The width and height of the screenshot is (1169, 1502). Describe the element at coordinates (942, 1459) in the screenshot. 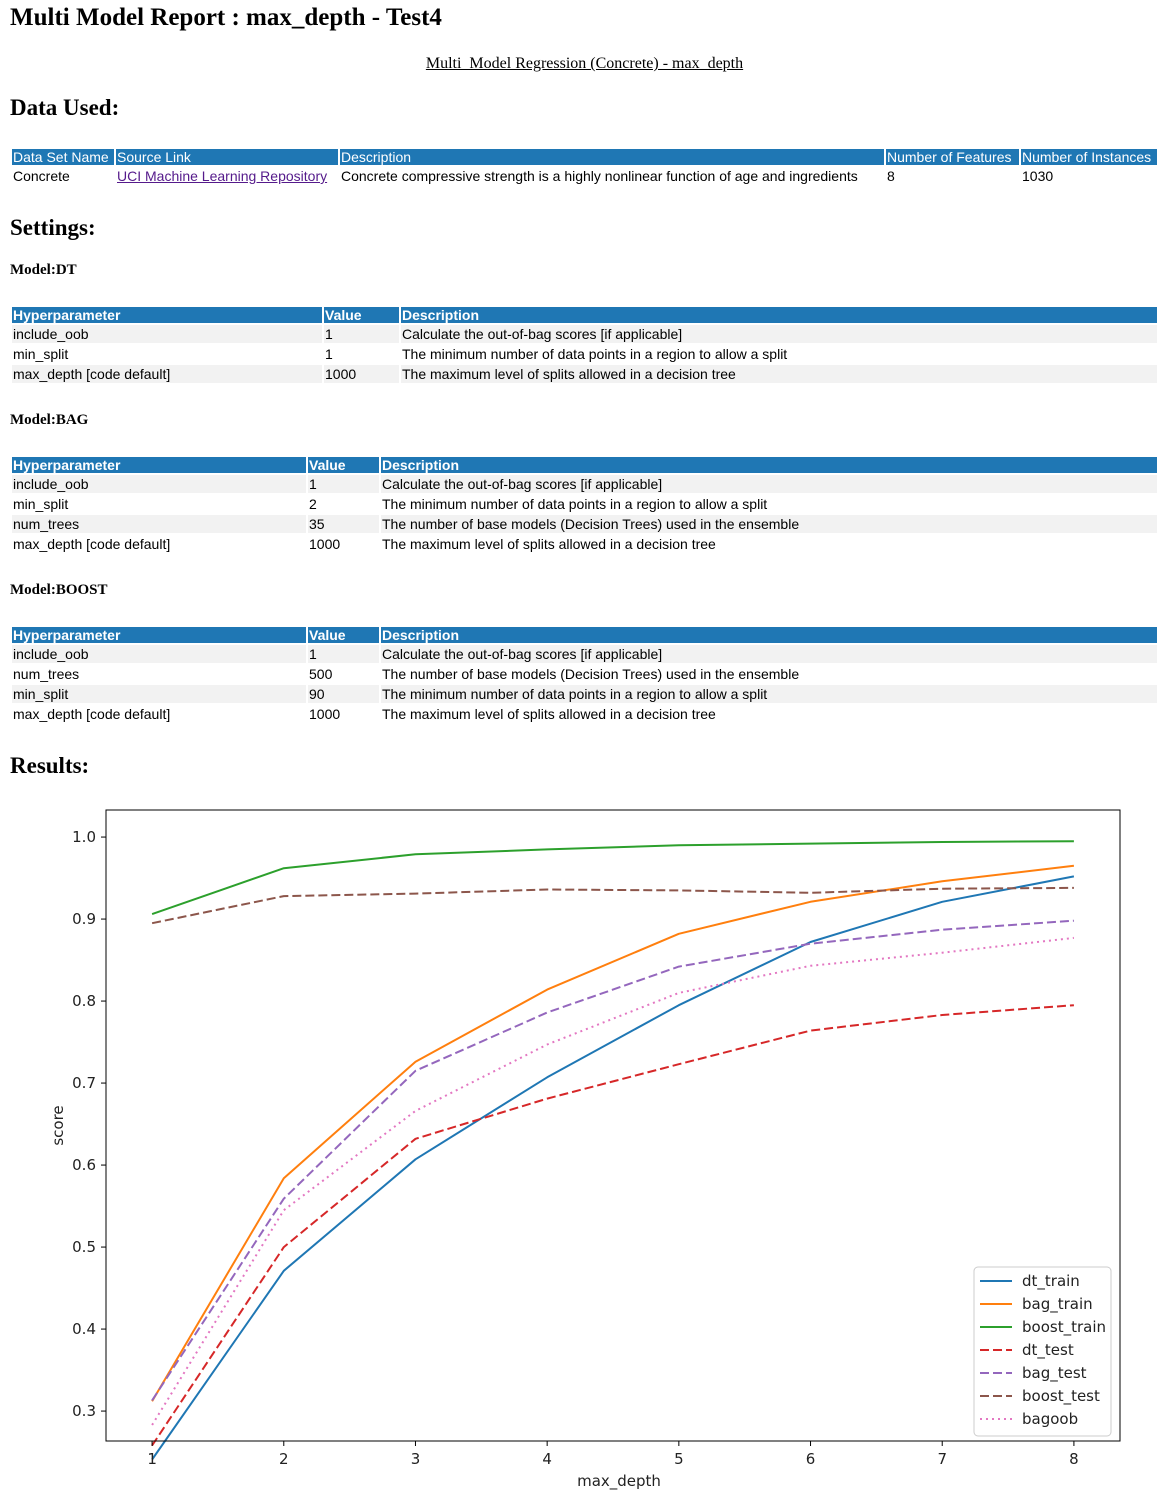

I see `x-tick-label: 7` at that location.